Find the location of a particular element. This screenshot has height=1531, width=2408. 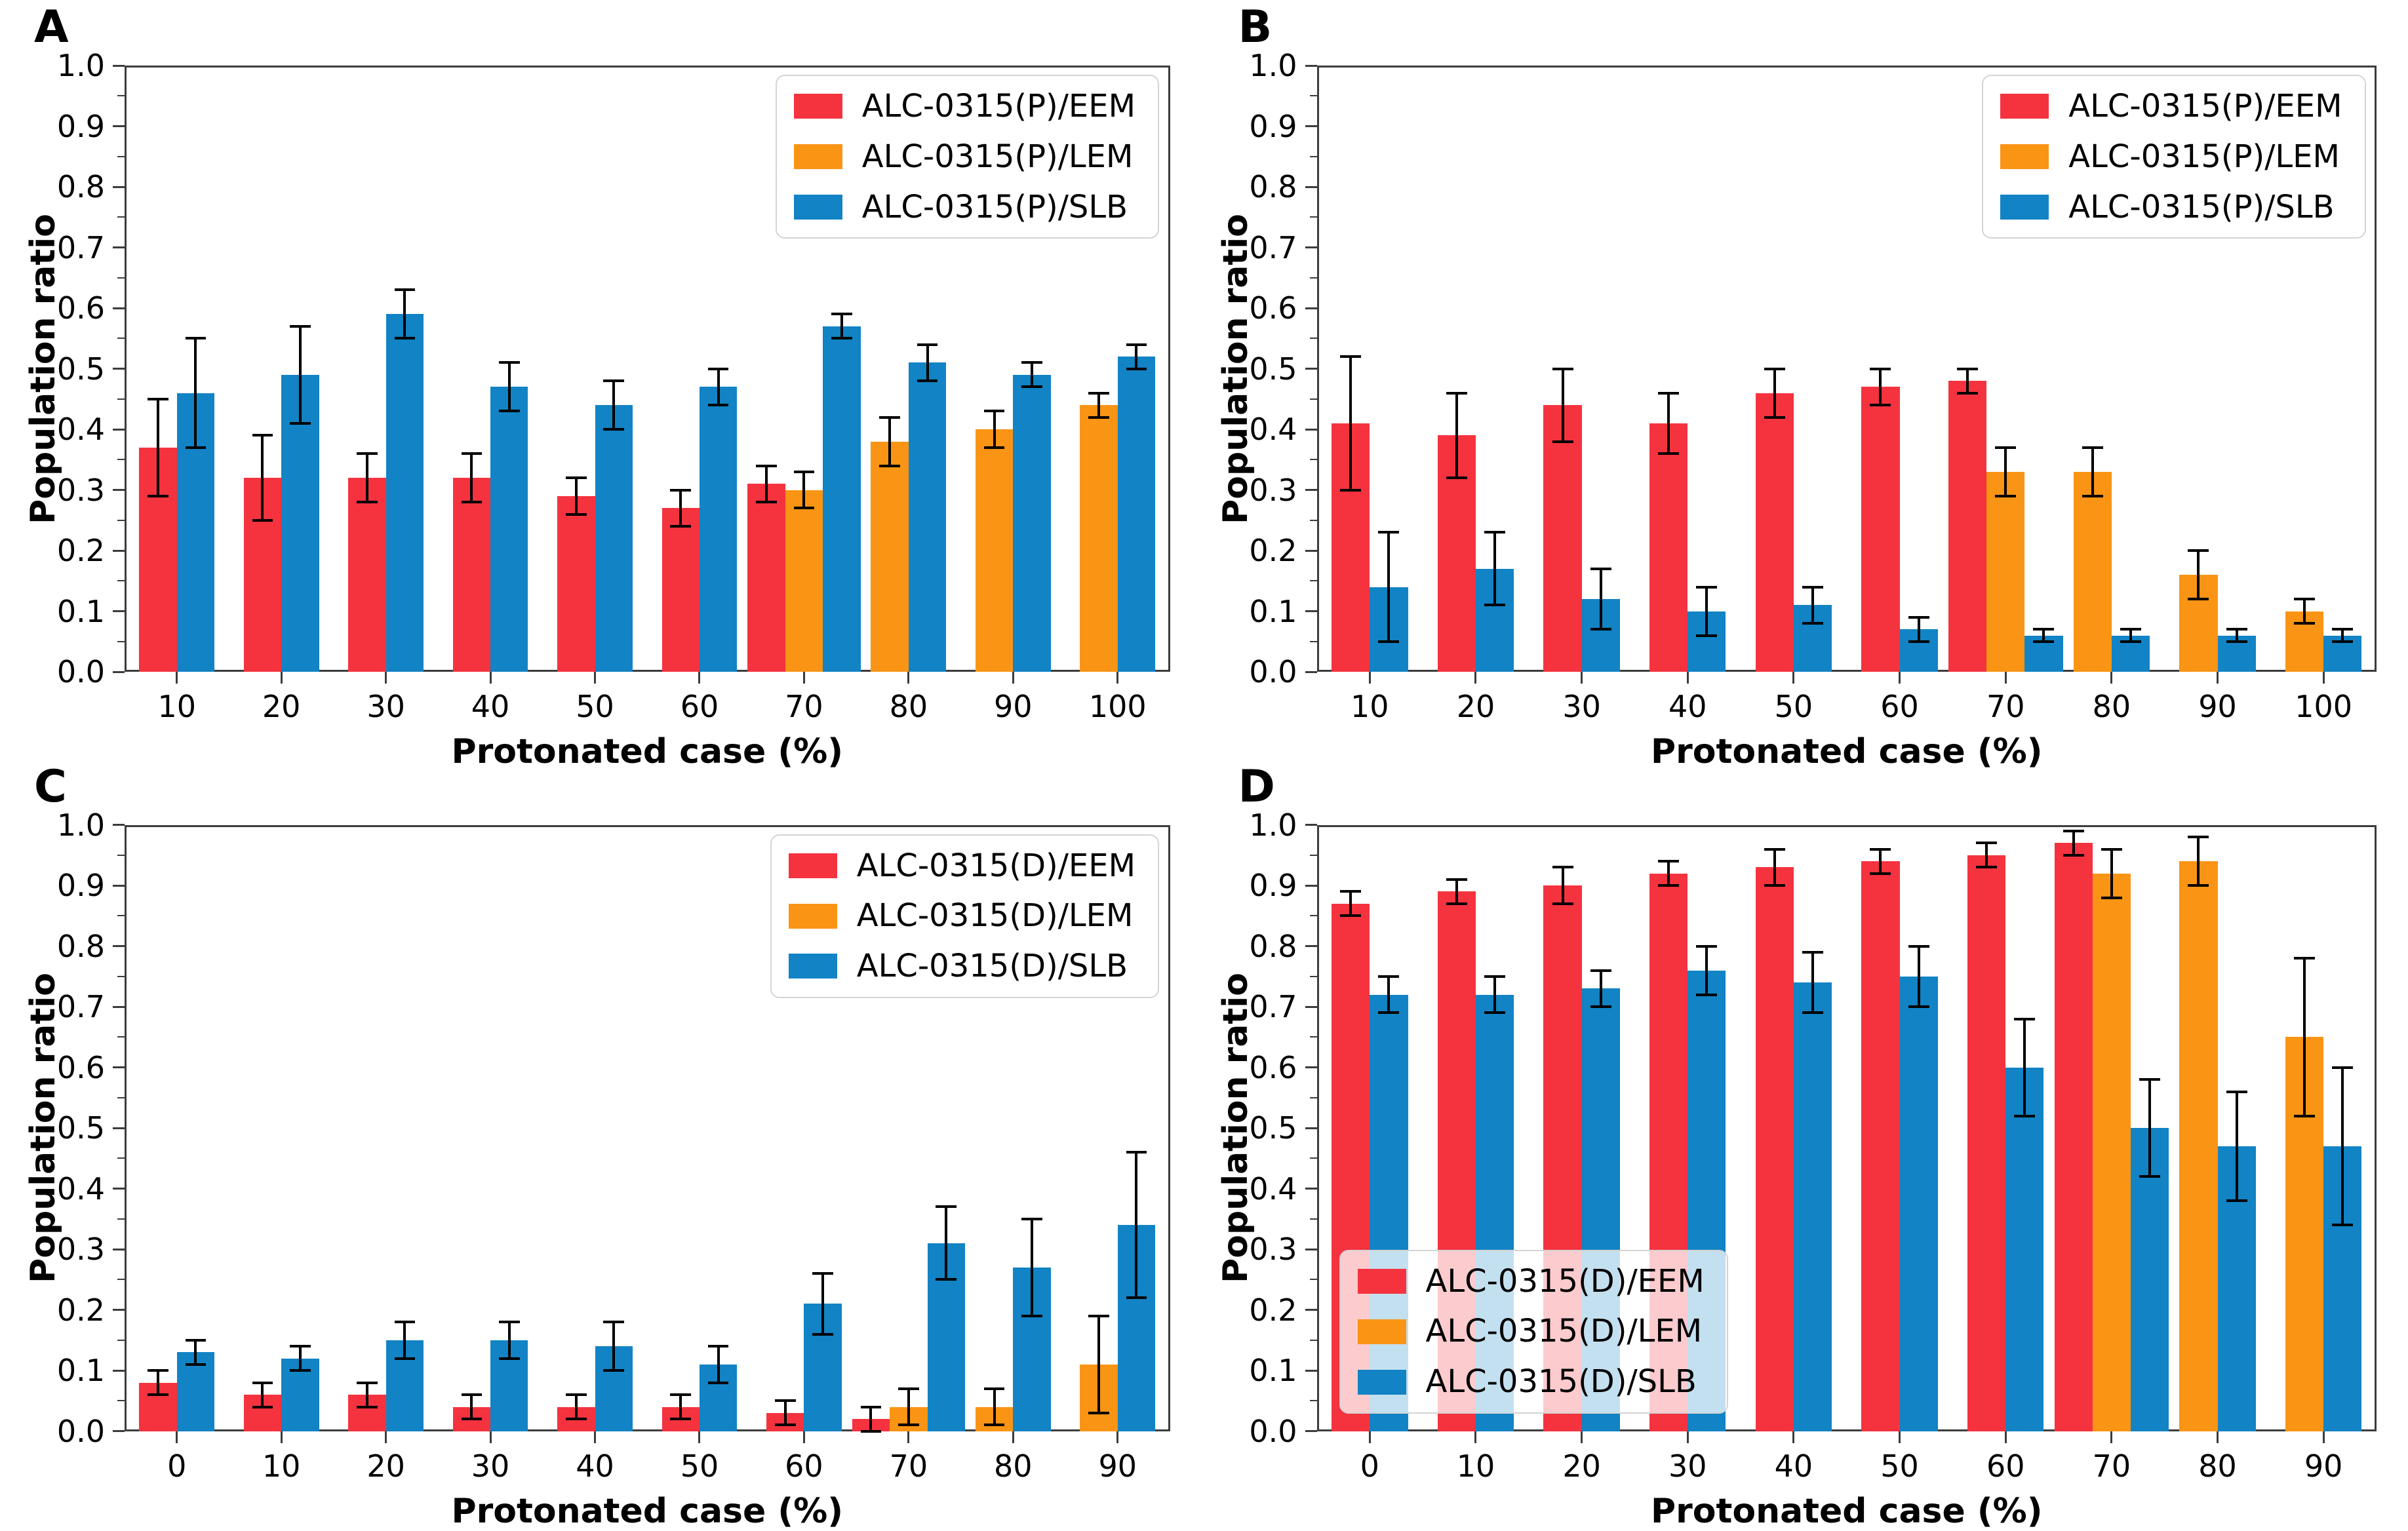

y-axis-label: Population ratio is located at coordinates (43, 1128).